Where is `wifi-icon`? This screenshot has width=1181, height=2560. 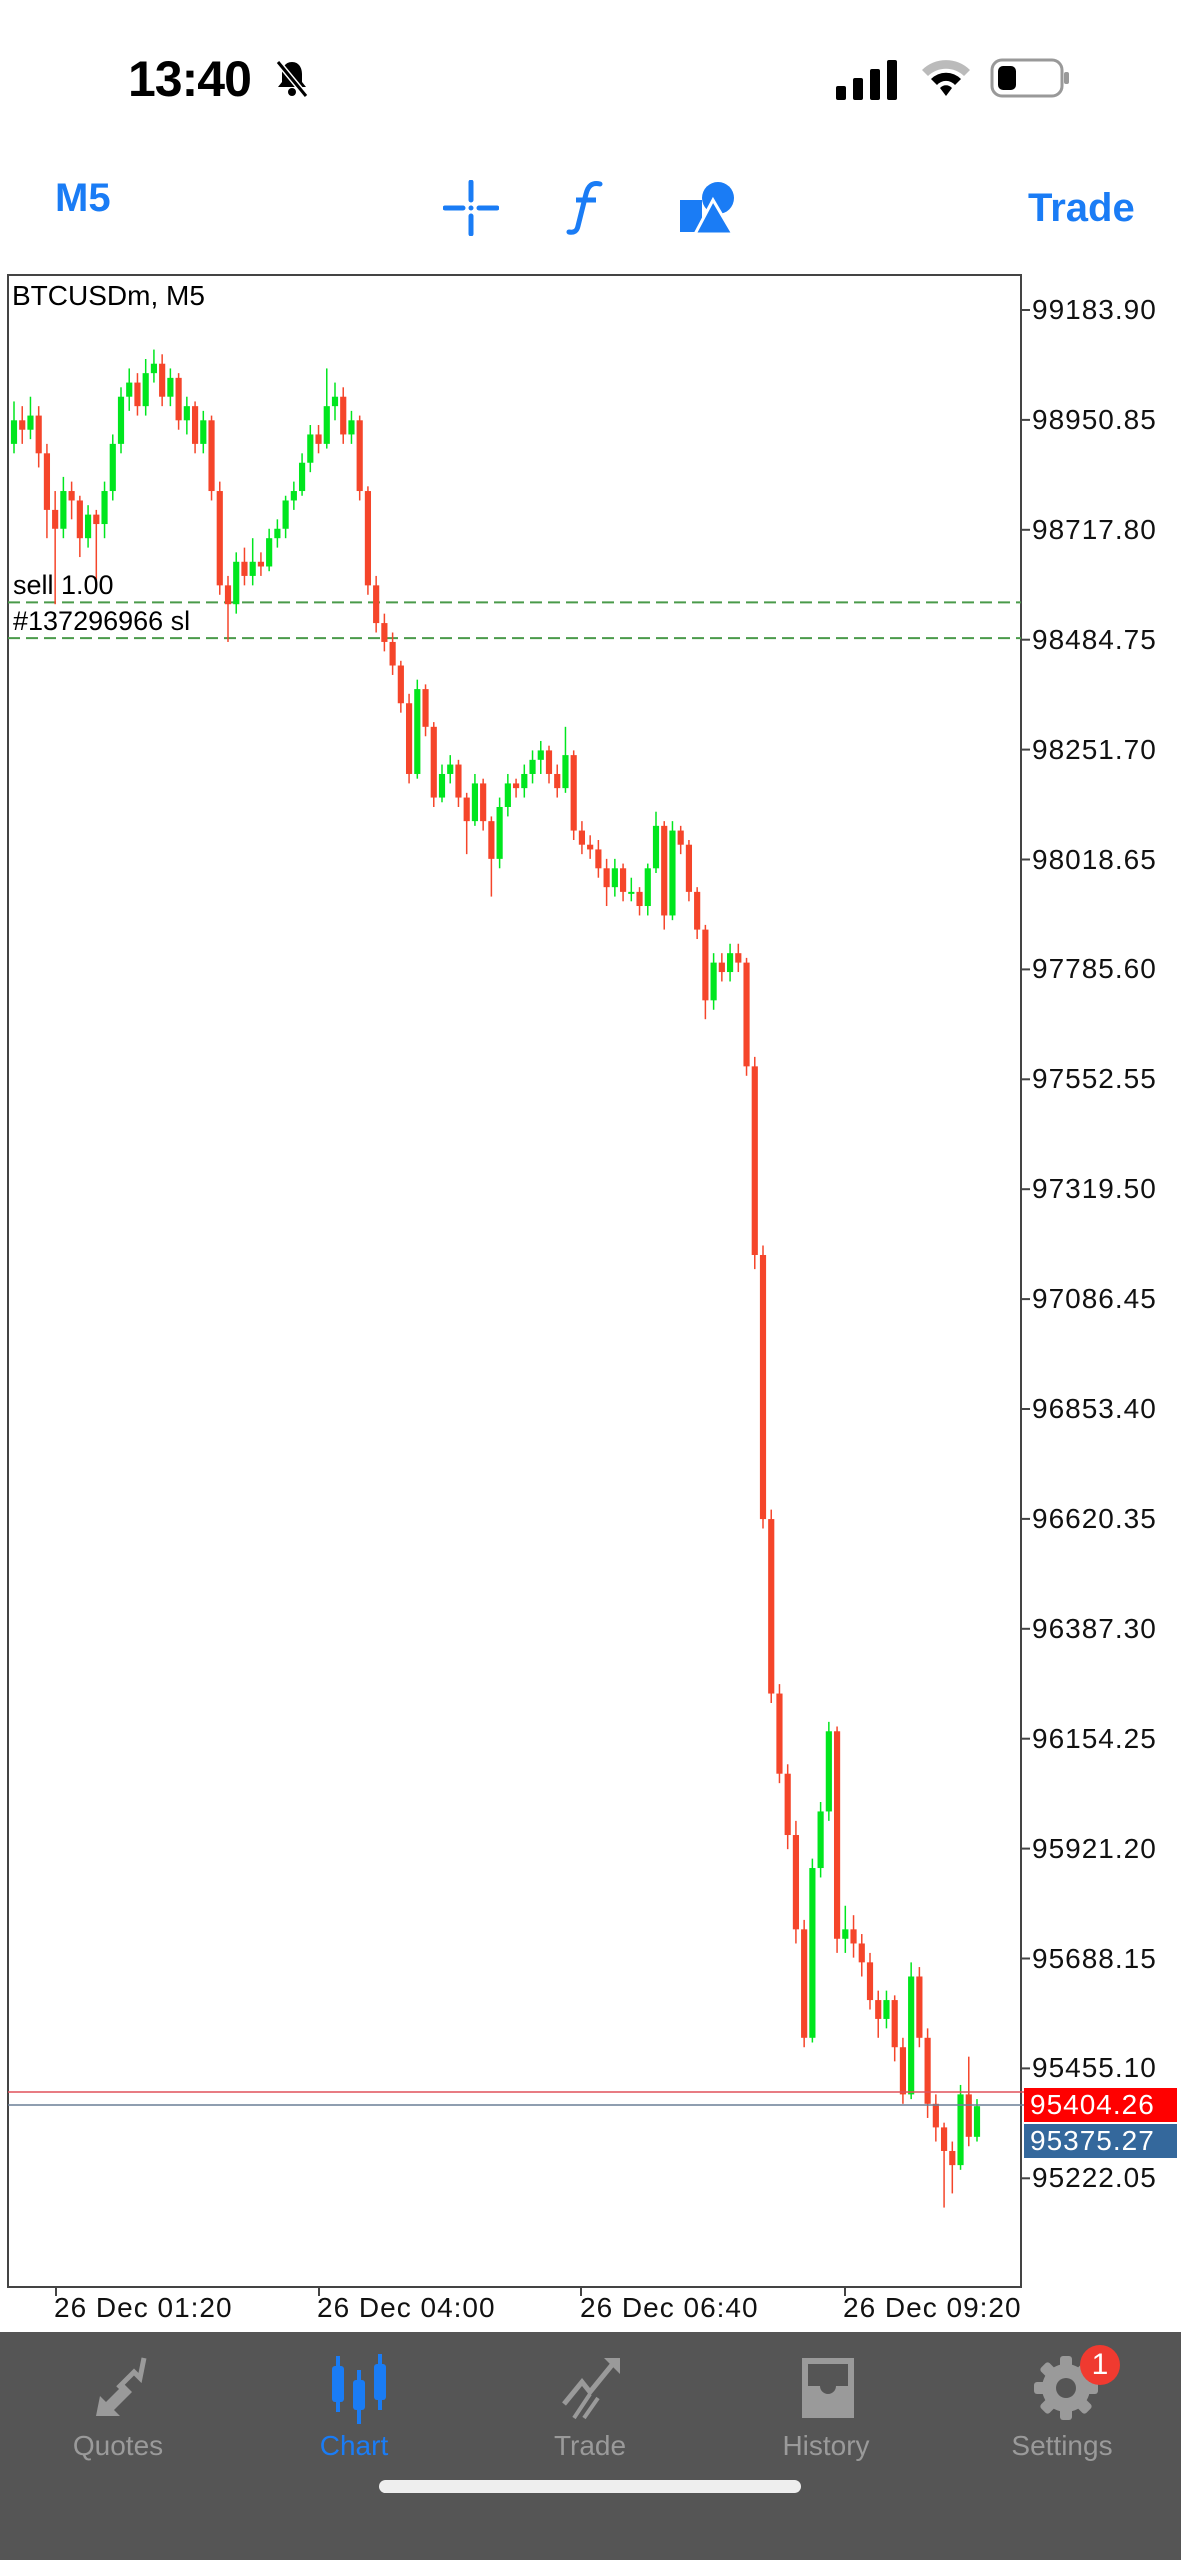 wifi-icon is located at coordinates (946, 78).